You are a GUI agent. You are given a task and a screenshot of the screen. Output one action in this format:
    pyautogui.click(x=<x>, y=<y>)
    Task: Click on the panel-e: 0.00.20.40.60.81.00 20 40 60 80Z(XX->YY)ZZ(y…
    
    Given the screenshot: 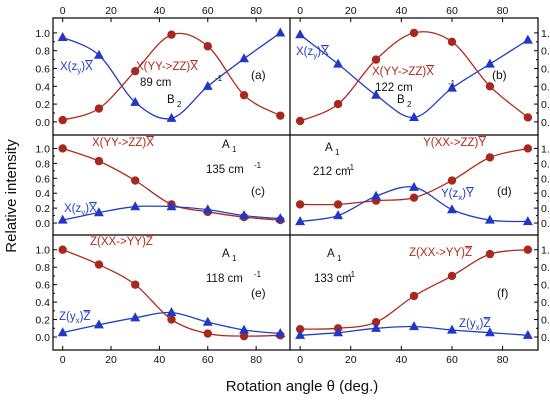 What is the action you would take?
    pyautogui.click(x=160, y=301)
    